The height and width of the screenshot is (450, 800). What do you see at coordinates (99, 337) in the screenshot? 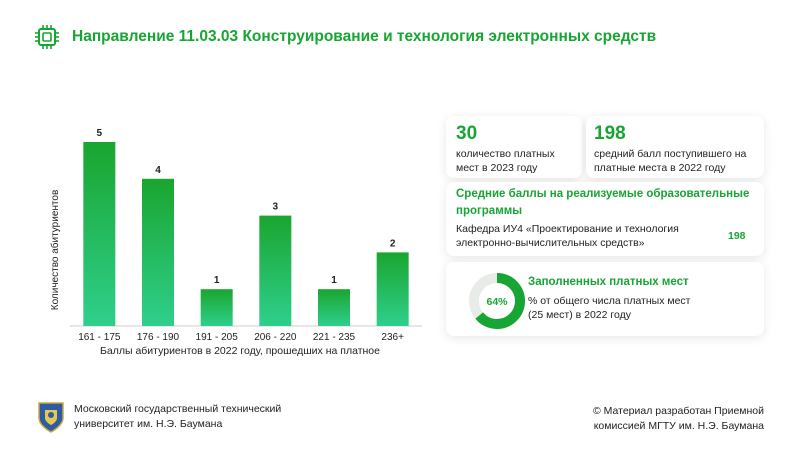
I see `x-tick-label: 161 - 175` at bounding box center [99, 337].